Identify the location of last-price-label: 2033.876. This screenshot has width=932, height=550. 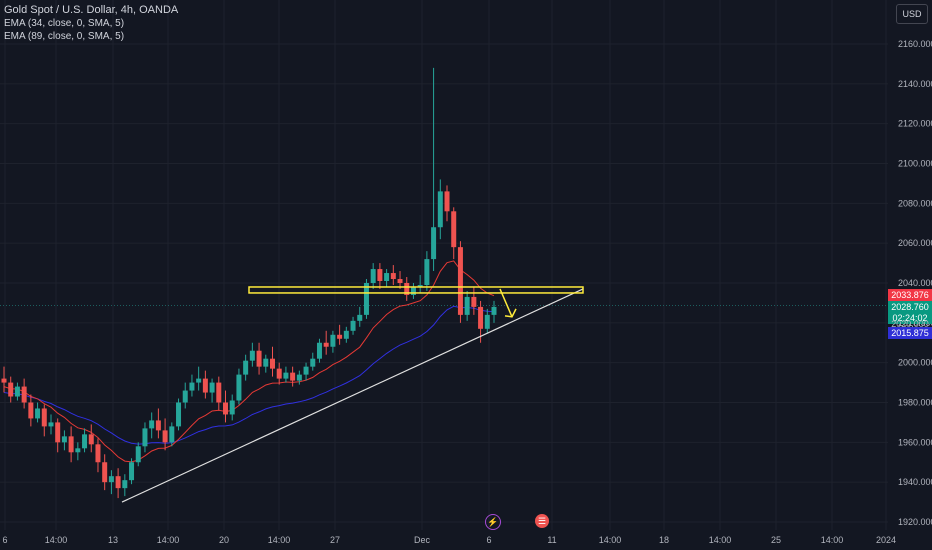
(910, 295).